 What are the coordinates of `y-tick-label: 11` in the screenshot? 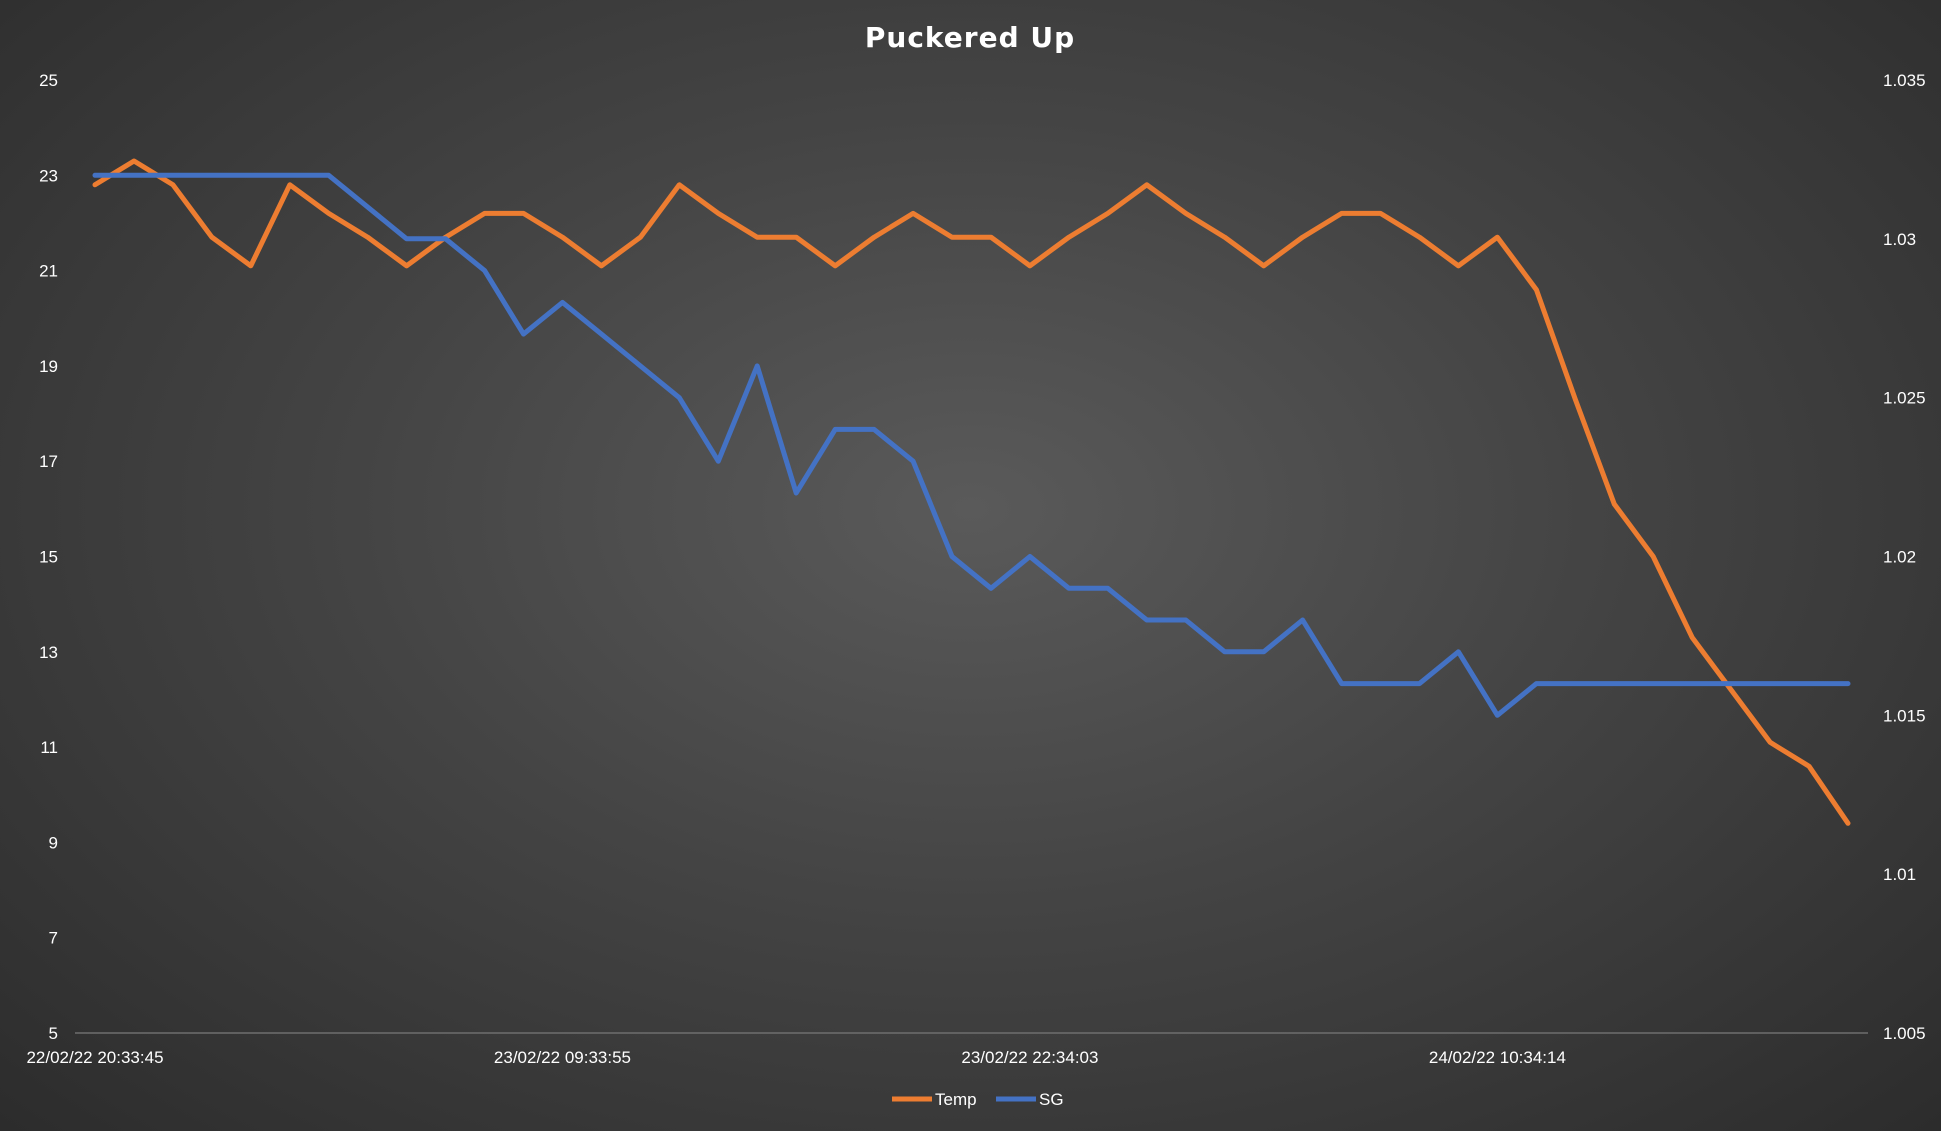 It's located at (49, 747).